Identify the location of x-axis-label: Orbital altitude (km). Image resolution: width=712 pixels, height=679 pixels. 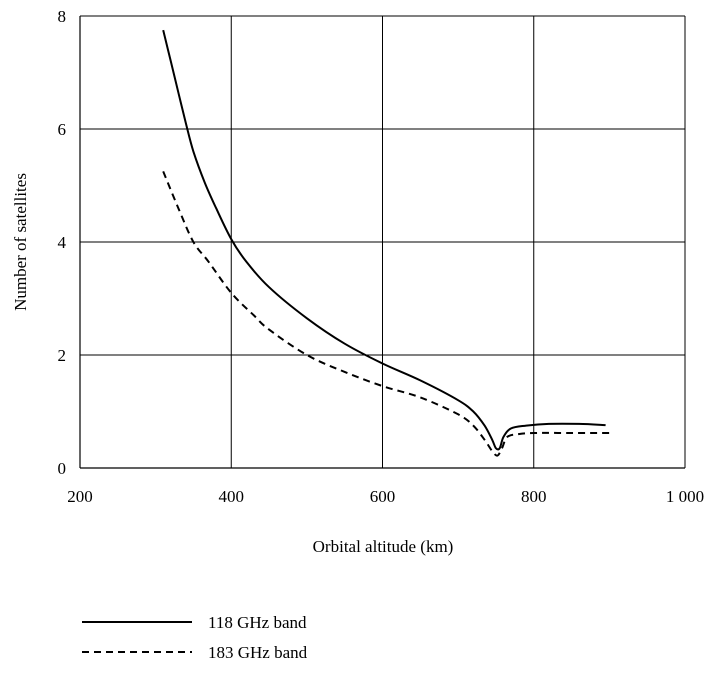
(383, 546).